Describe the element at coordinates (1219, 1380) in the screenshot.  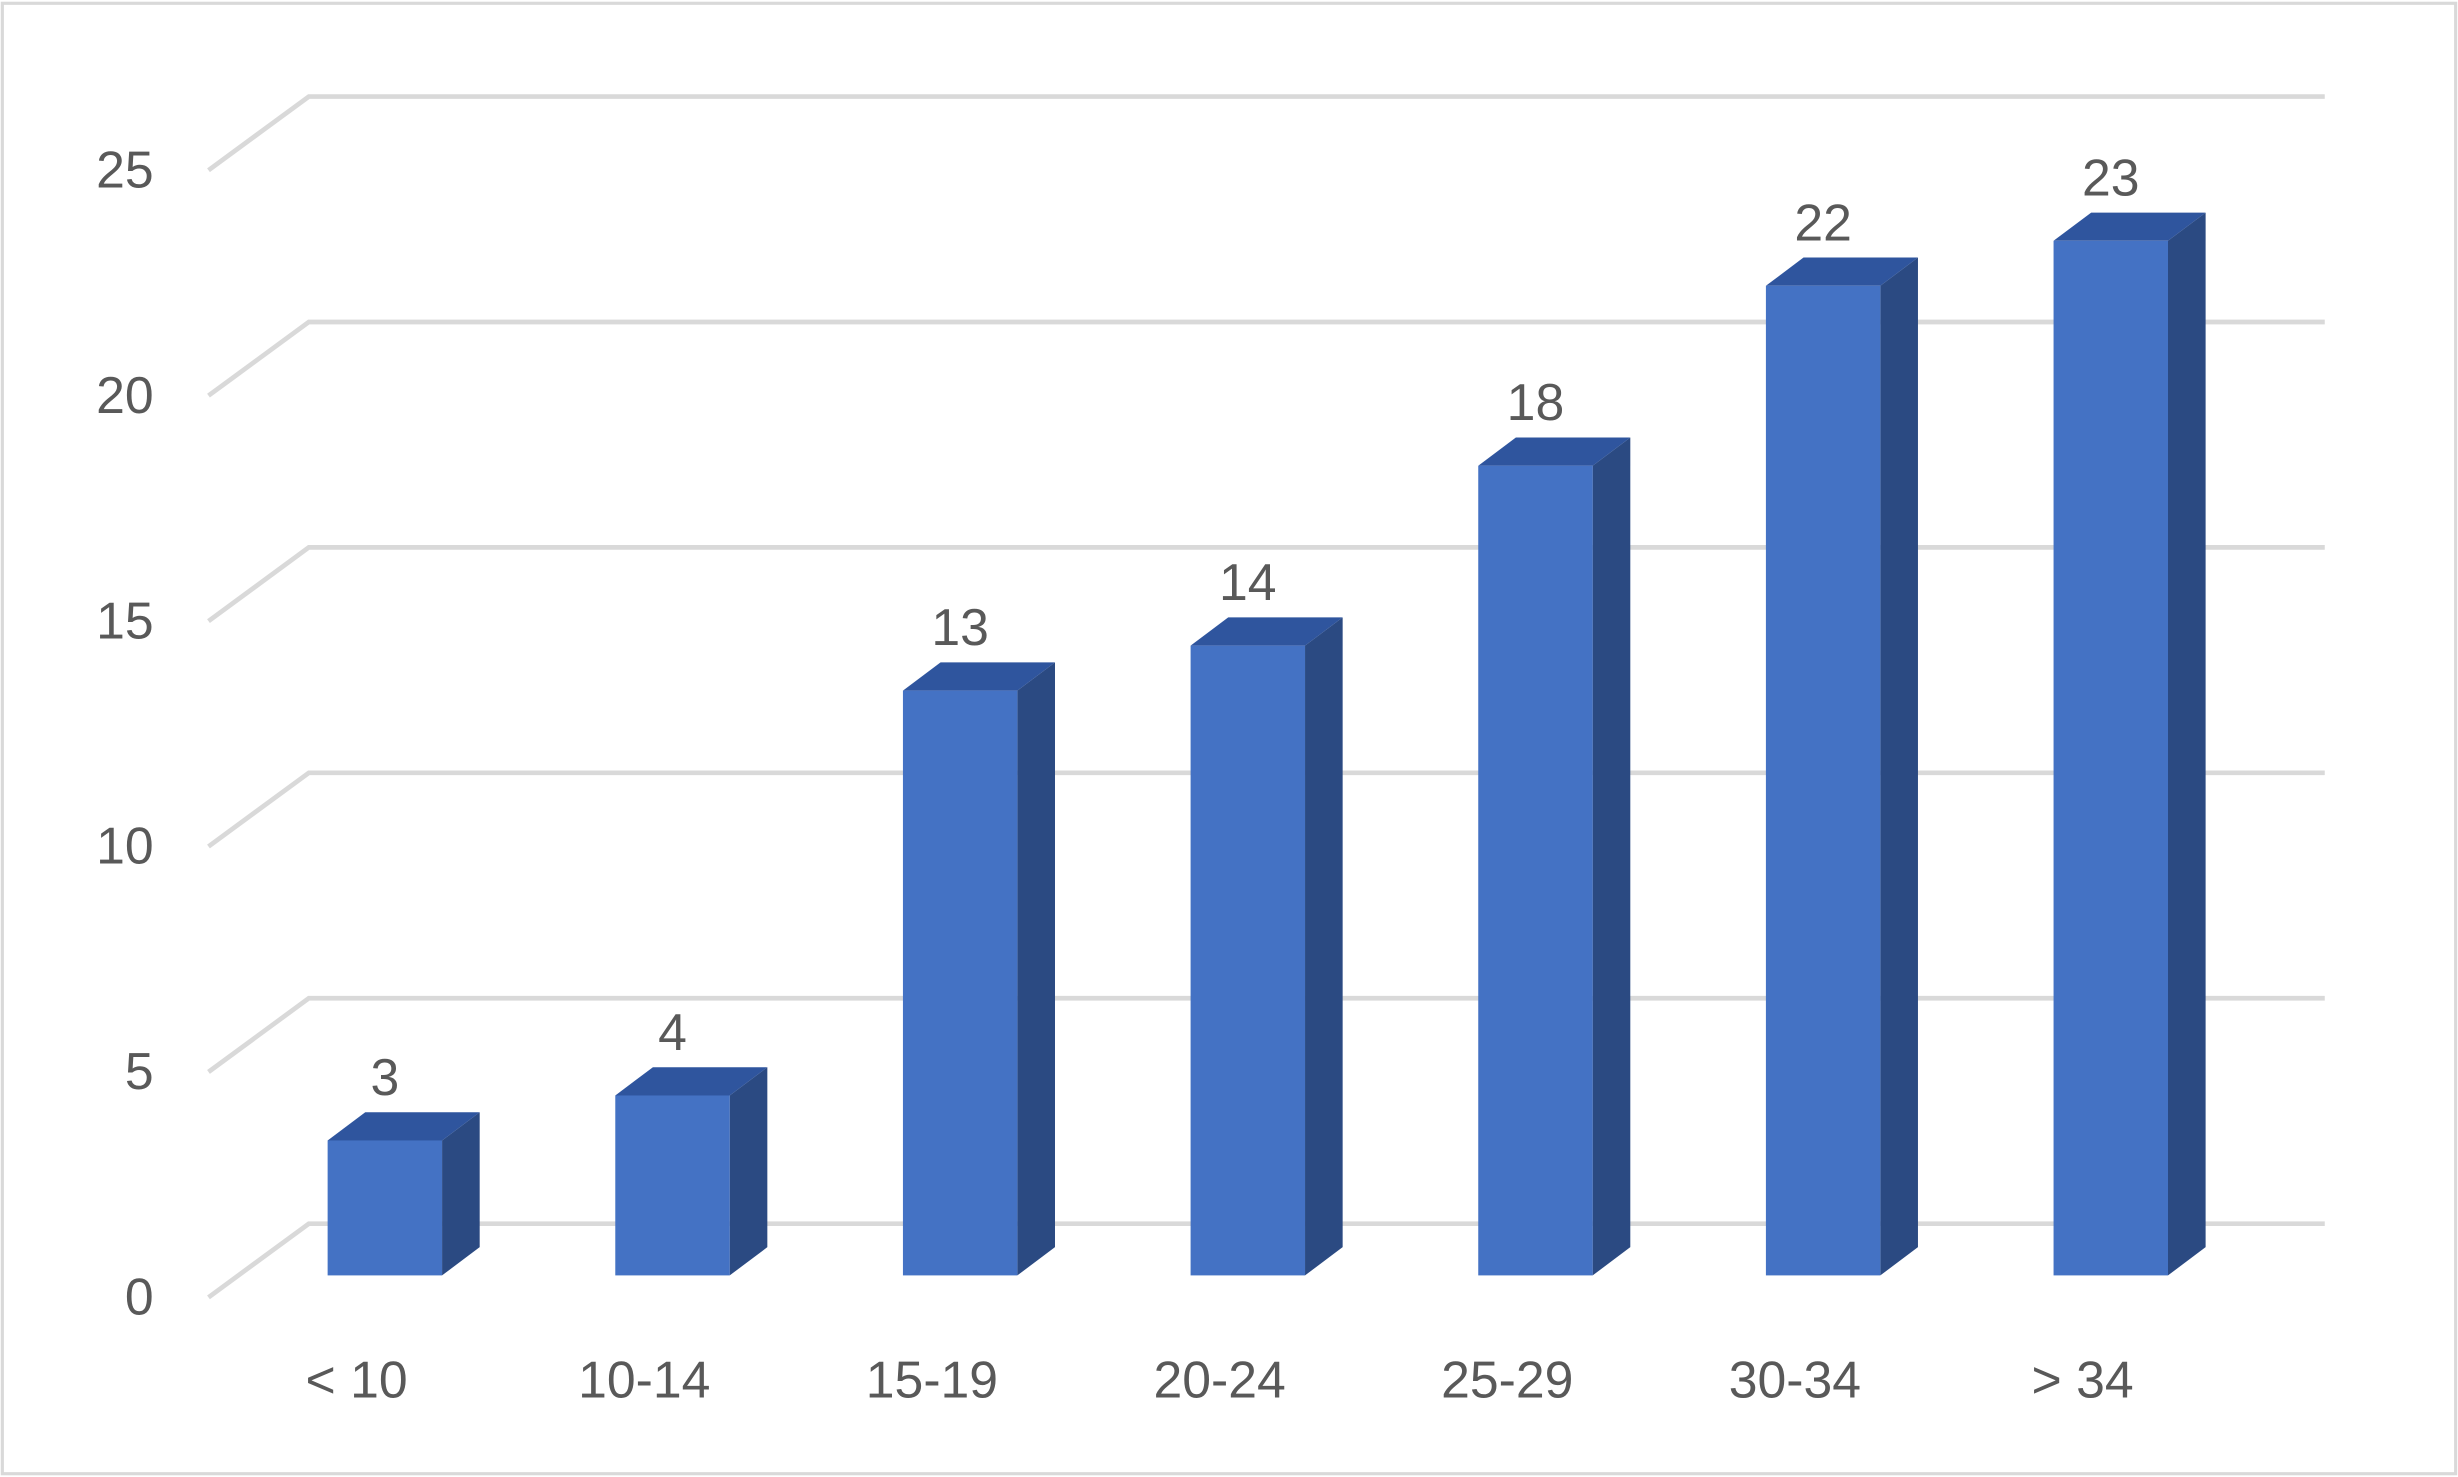
I see `x-tick-label: 20-24` at that location.